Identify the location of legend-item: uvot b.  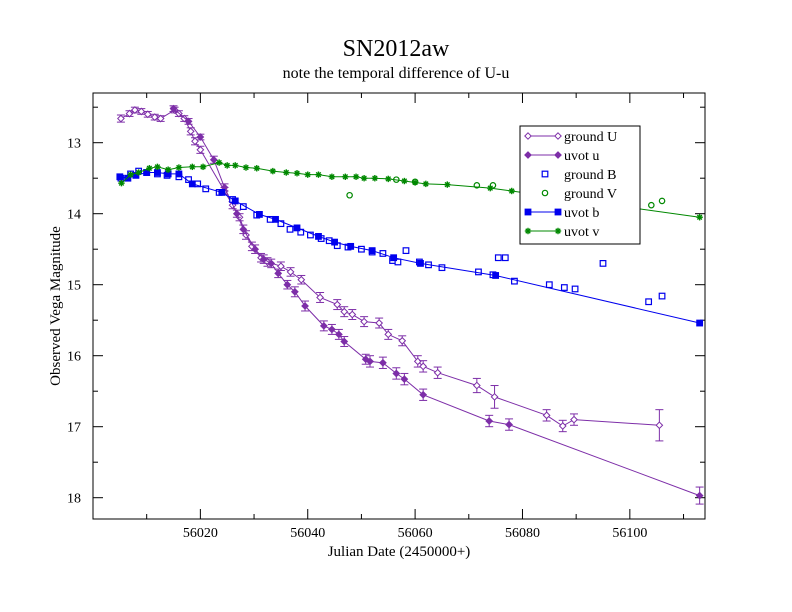
(561, 213).